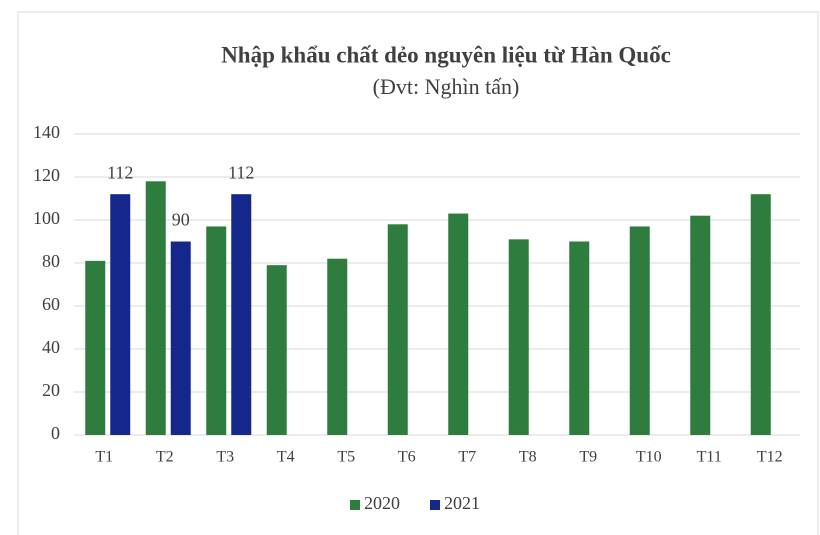 This screenshot has width=820, height=535. Describe the element at coordinates (104, 457) in the screenshot. I see `x-tick-label: T1` at that location.